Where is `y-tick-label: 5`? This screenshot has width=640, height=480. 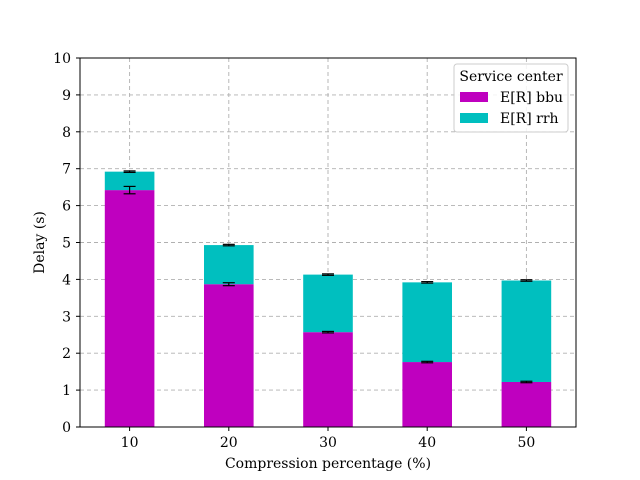 y-tick-label: 5 is located at coordinates (66, 244).